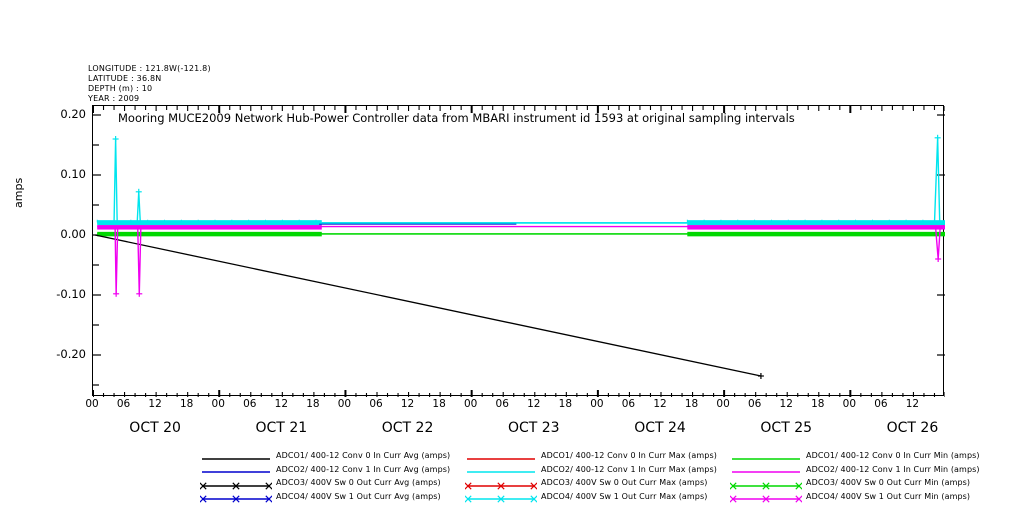 This screenshot has height=510, width=1009. I want to click on legend-label: ADCO4/ 400V Sw 1 Out Curr Avg (amps), so click(358, 496).